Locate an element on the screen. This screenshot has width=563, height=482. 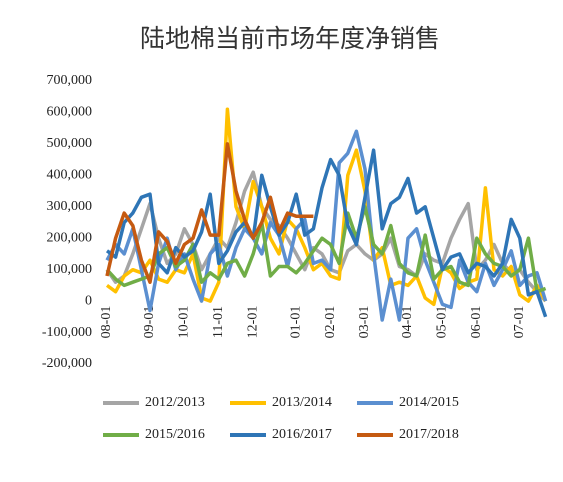
x-tick-label: 10-01 is located at coordinates (184, 322).